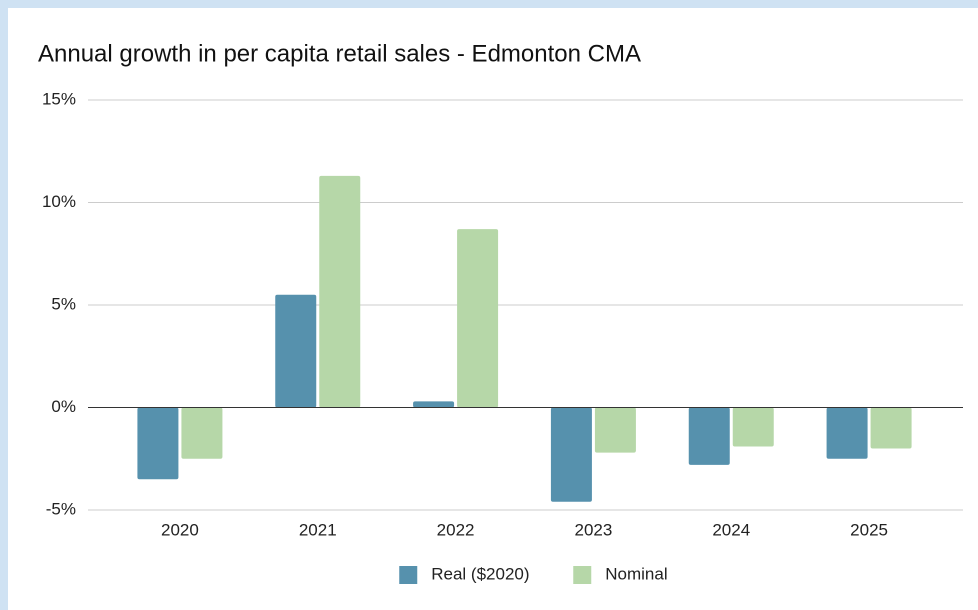  What do you see at coordinates (180, 529) in the screenshot?
I see `x-tick-label: 2020` at bounding box center [180, 529].